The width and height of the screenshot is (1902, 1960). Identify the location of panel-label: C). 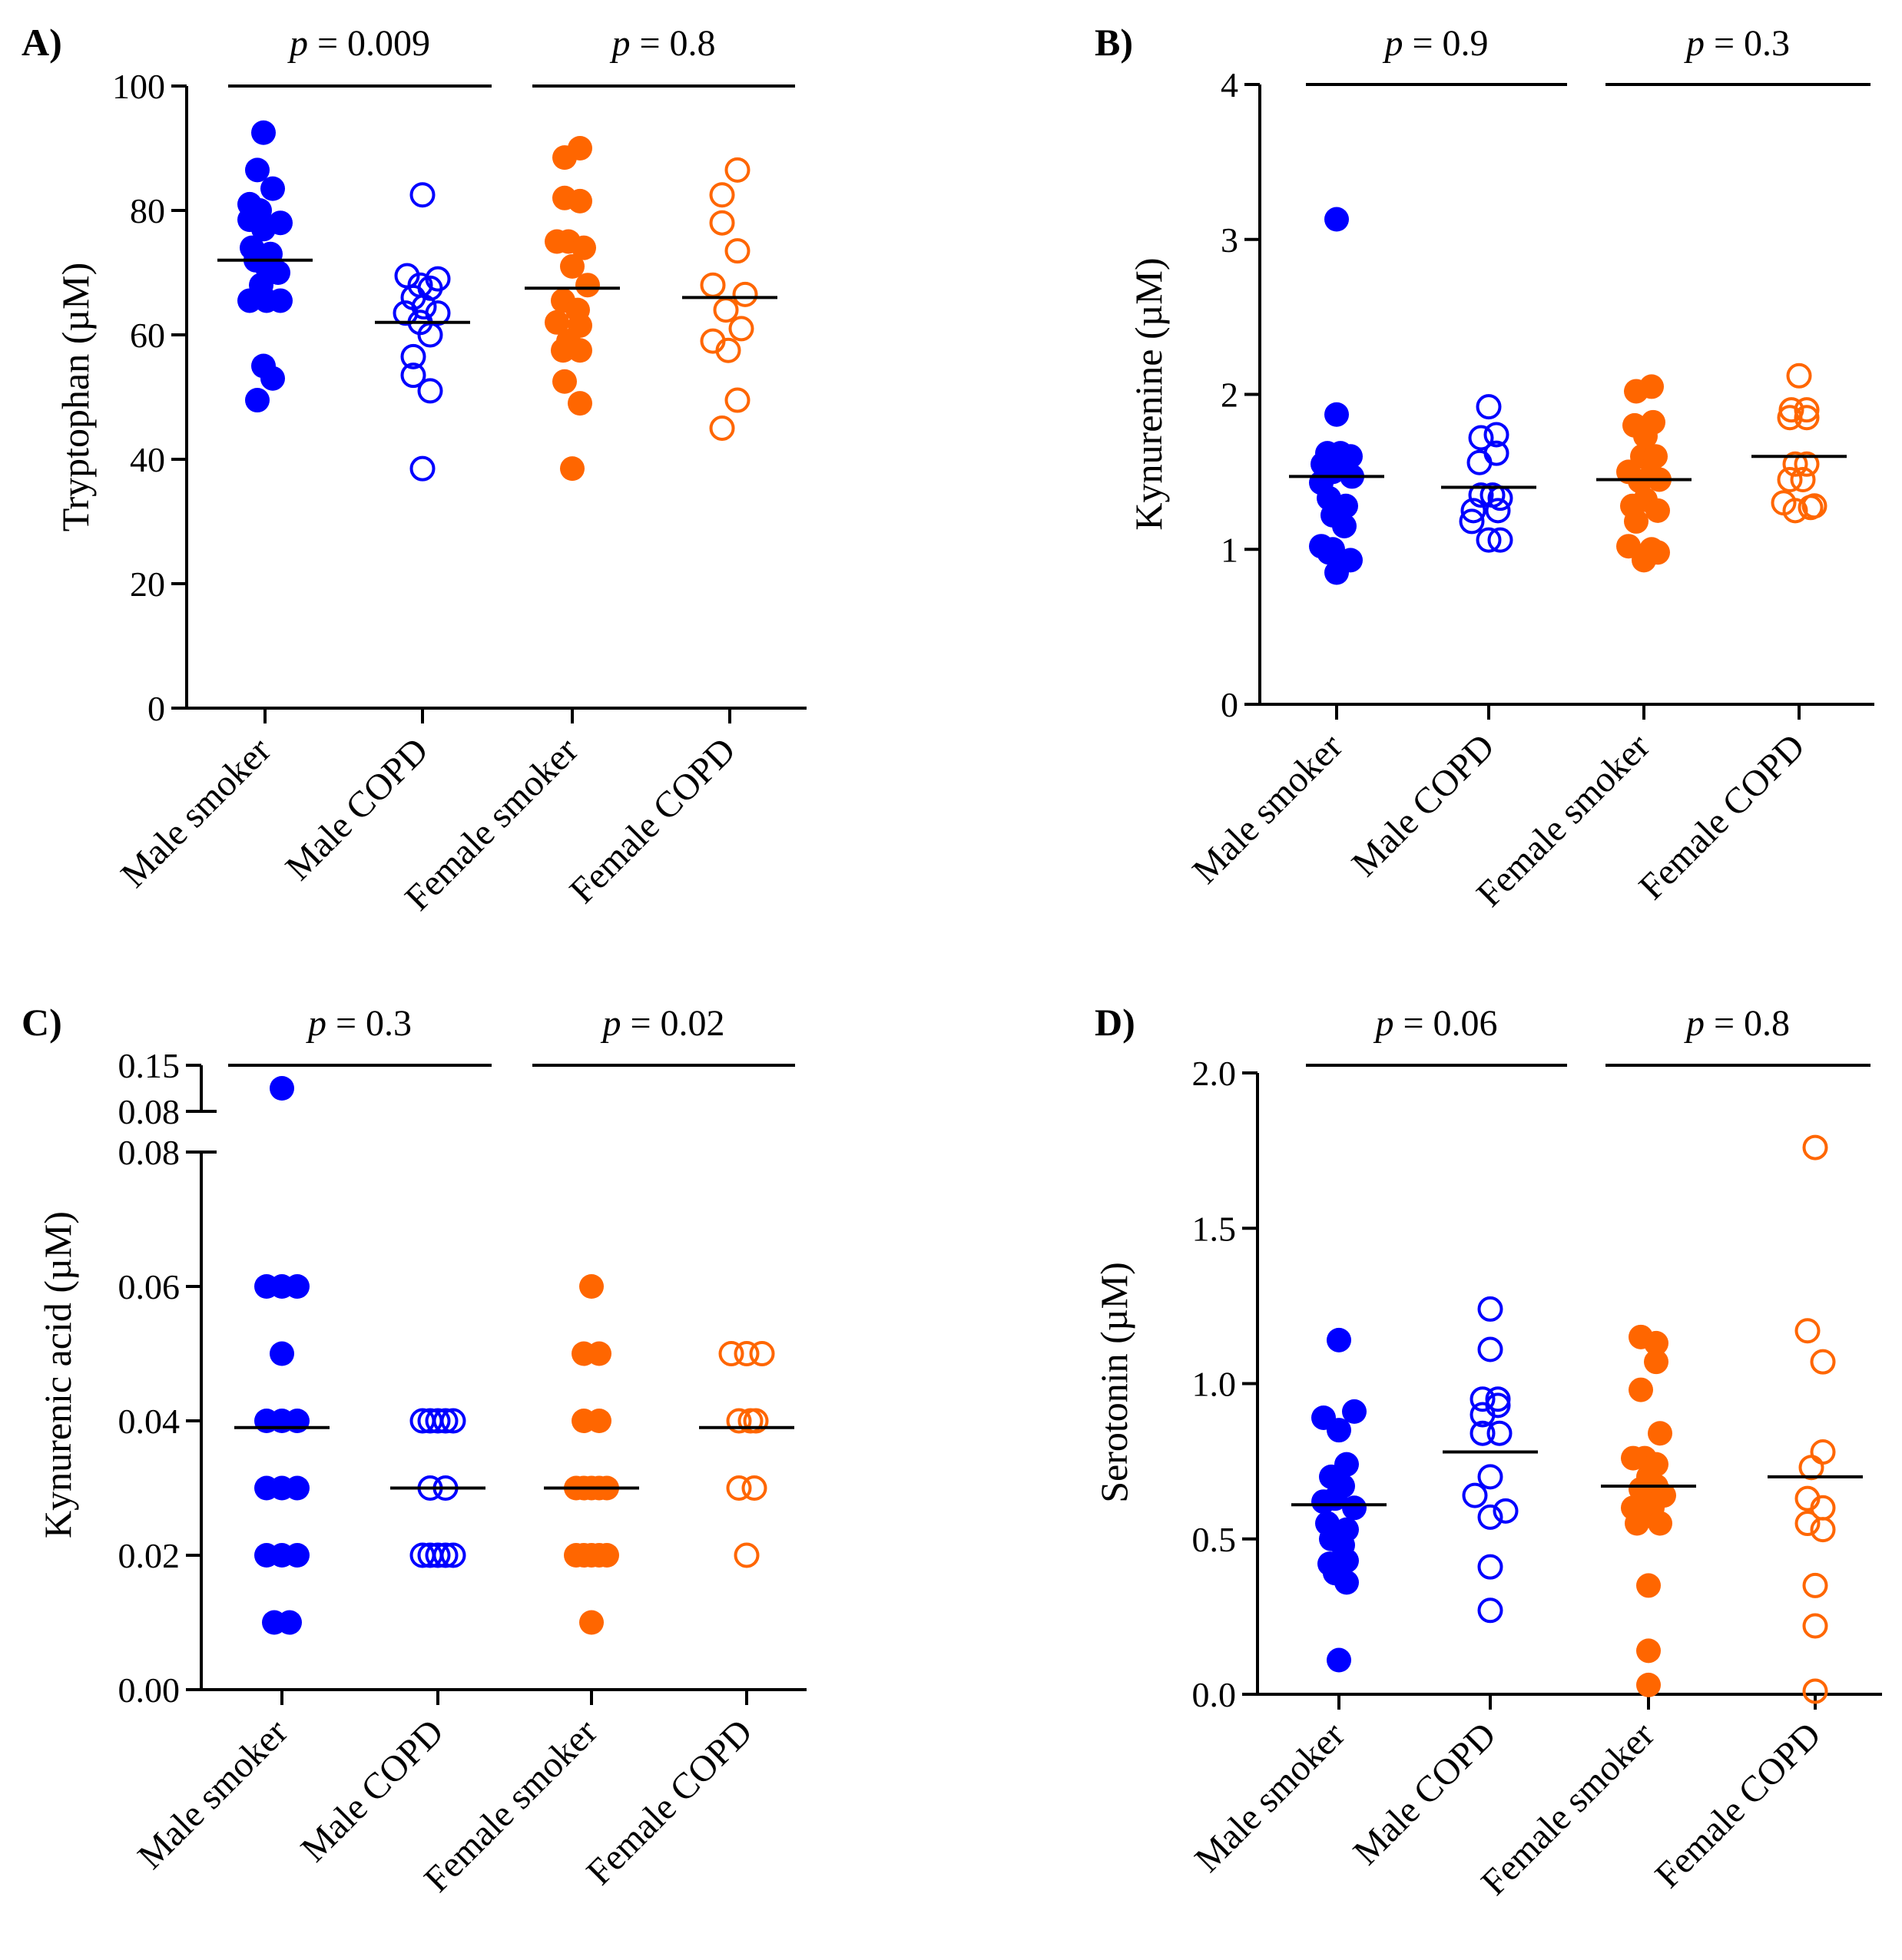
(42, 1022).